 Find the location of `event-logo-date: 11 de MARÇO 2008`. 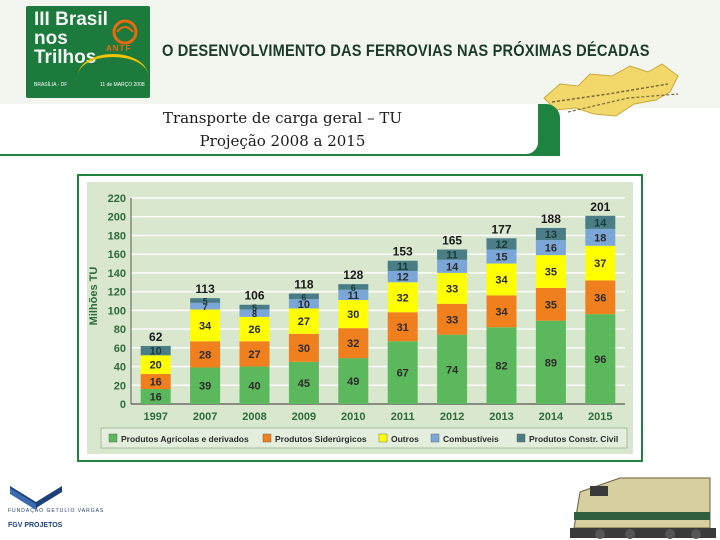

event-logo-date: 11 de MARÇO 2008 is located at coordinates (122, 85).